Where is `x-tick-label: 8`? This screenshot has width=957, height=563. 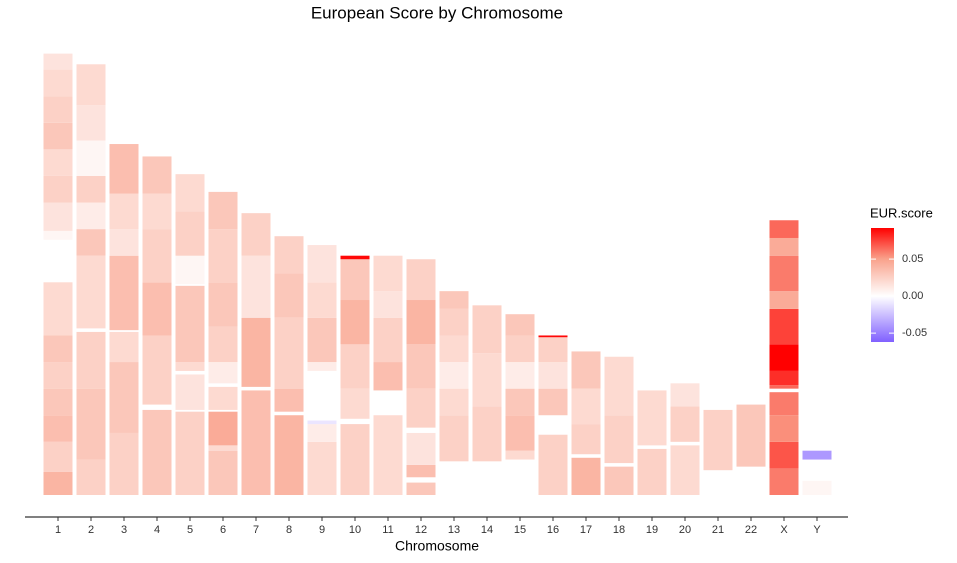 x-tick-label: 8 is located at coordinates (289, 530).